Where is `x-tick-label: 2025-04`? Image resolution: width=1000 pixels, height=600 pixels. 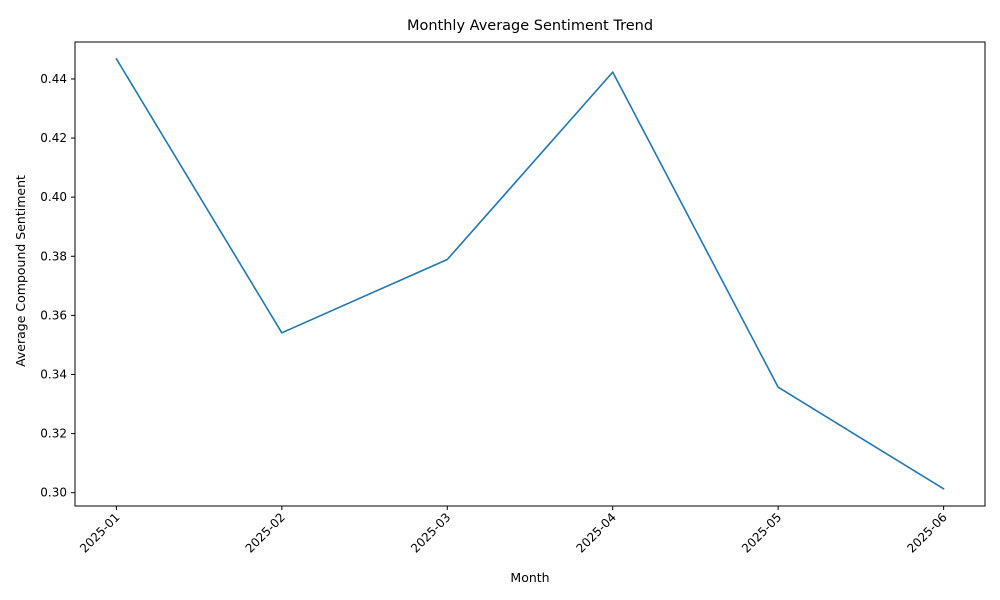 x-tick-label: 2025-04 is located at coordinates (595, 532).